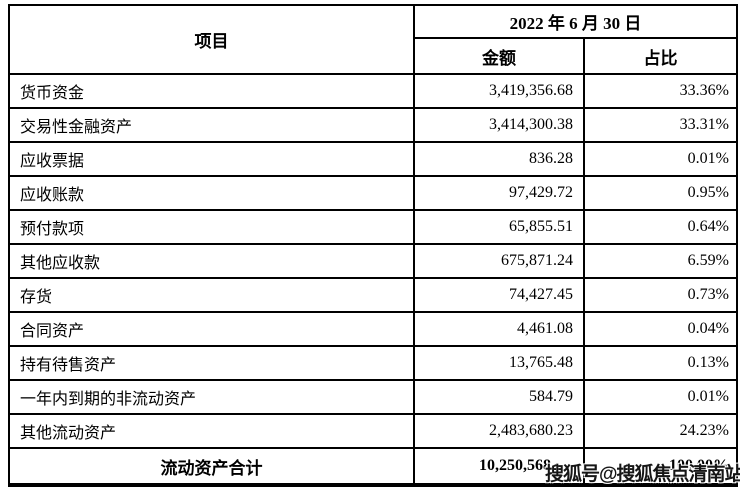  Describe the element at coordinates (660, 431) in the screenshot. I see `row-ratio-cell: 24.23%` at that location.